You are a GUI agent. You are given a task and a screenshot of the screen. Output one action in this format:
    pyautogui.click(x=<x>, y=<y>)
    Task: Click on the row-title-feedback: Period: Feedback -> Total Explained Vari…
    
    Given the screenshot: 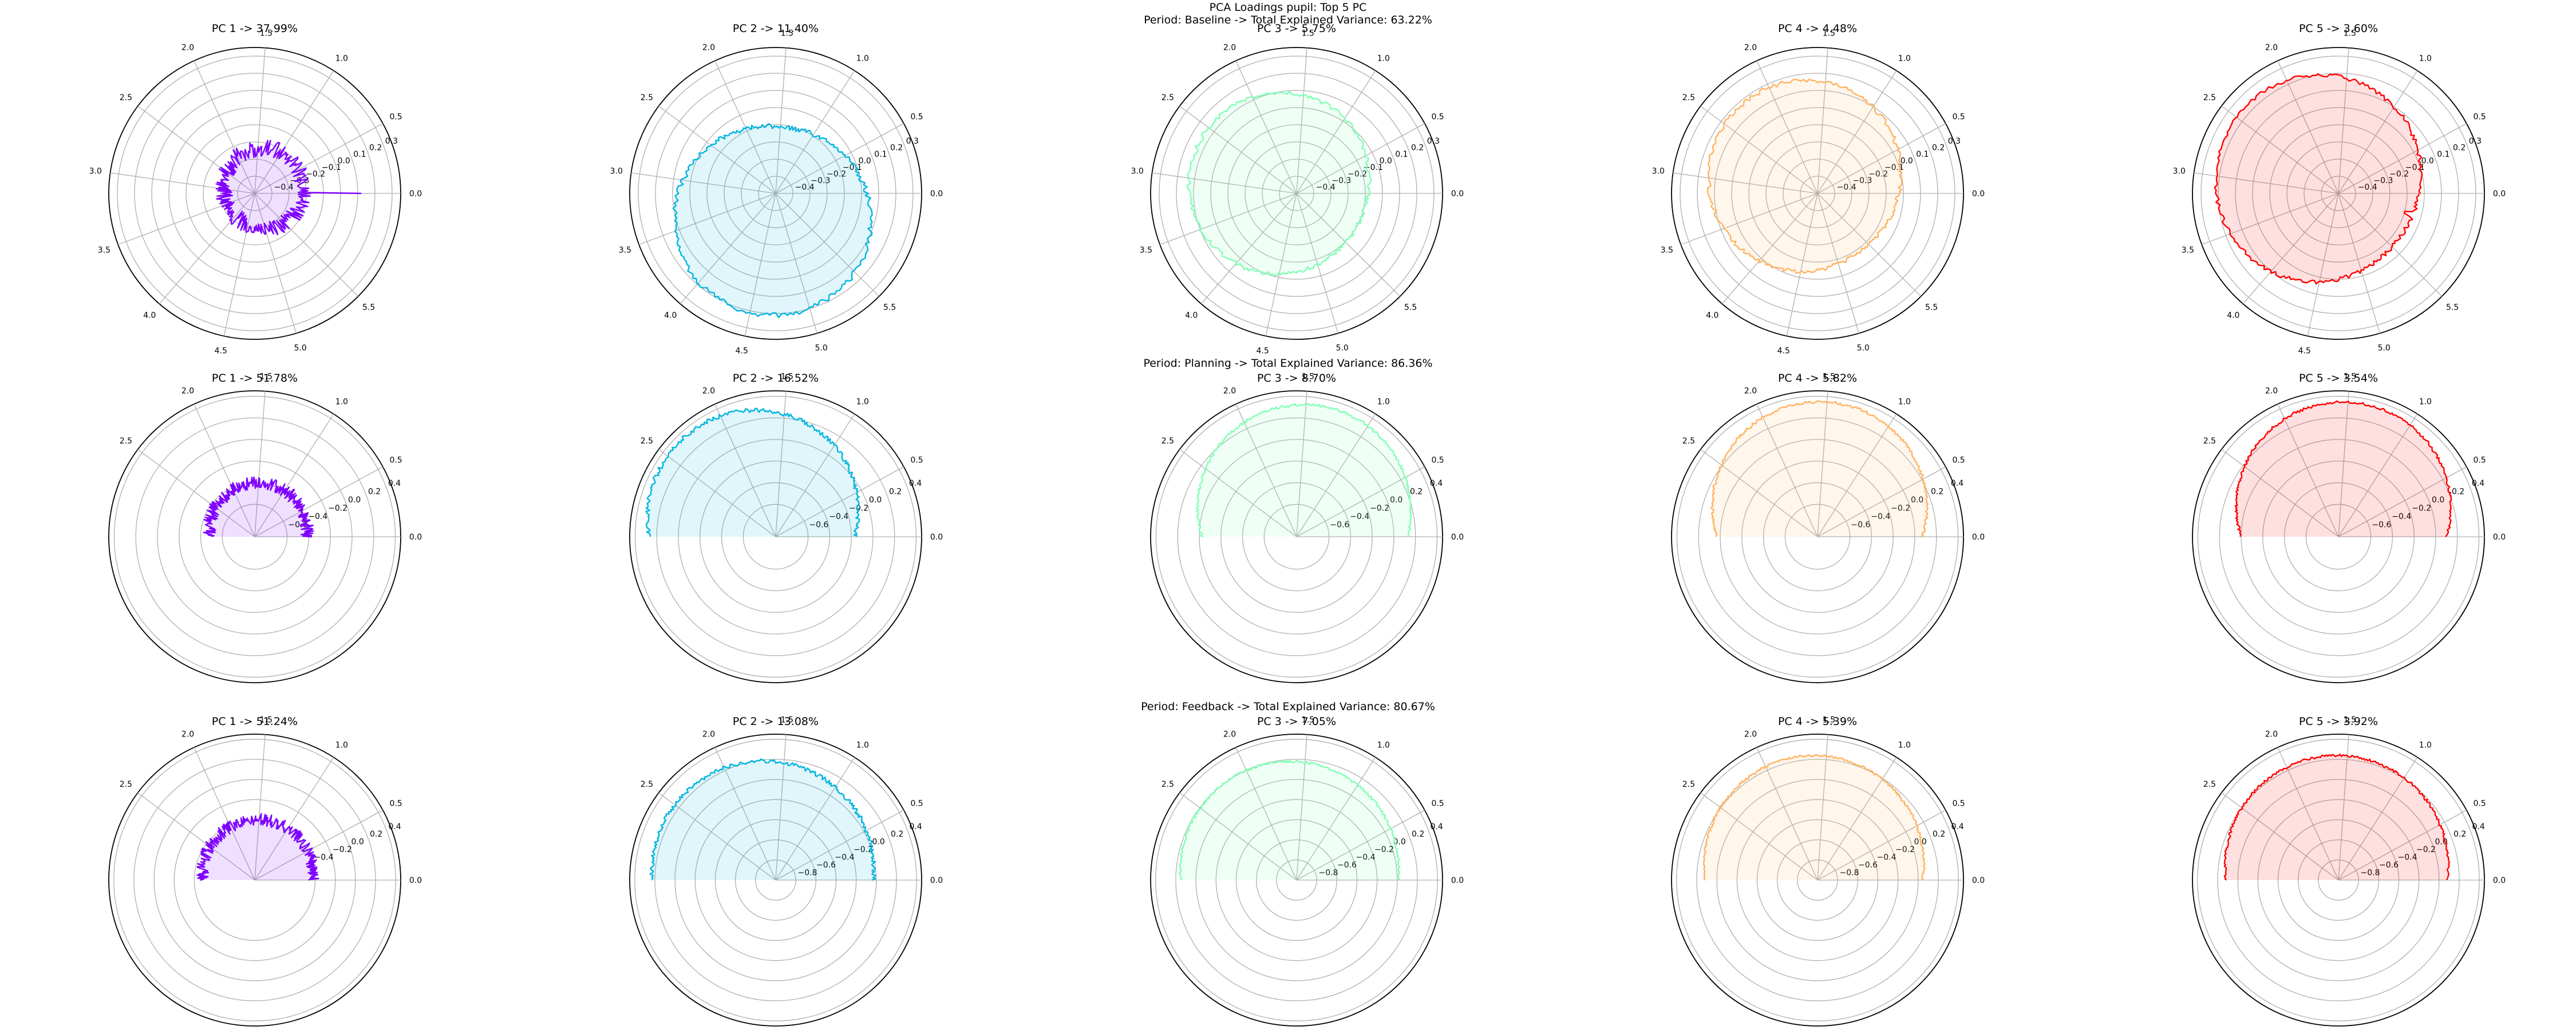 What is the action you would take?
    pyautogui.click(x=1288, y=706)
    